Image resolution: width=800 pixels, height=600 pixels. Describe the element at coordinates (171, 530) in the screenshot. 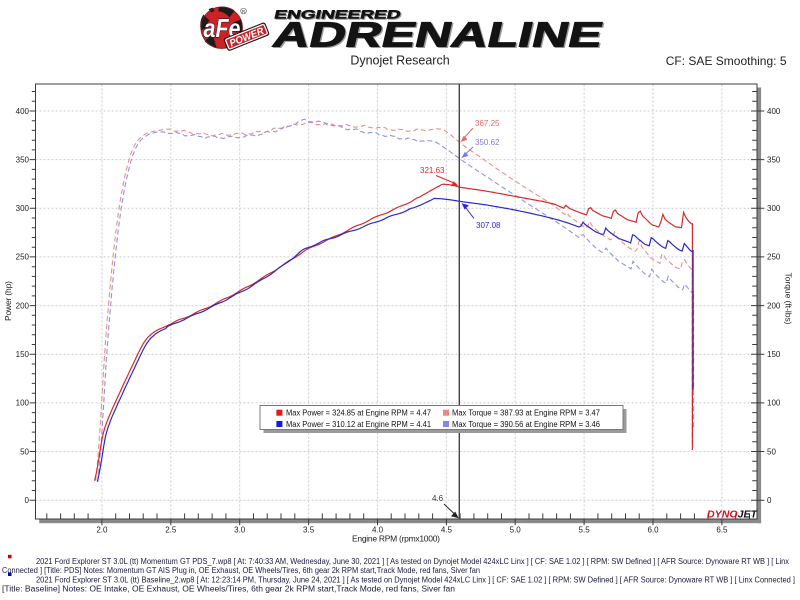

I see `svg-text: 2.5` at that location.